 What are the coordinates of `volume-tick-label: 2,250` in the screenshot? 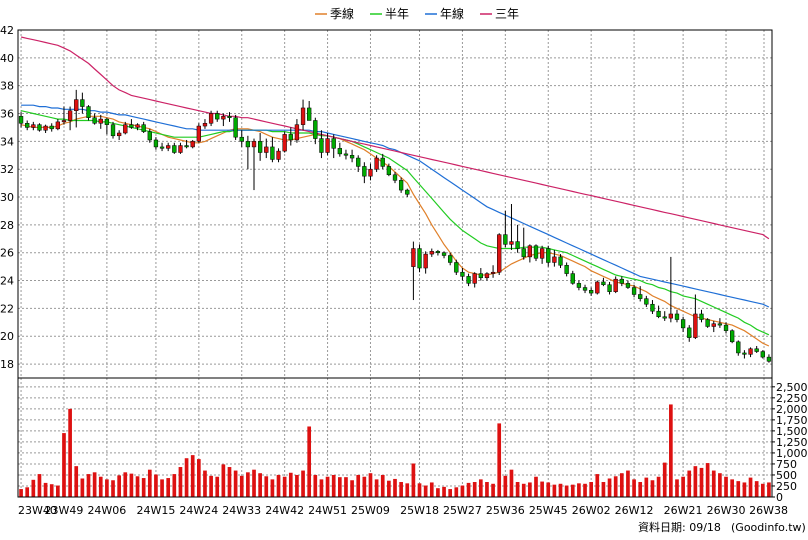 It's located at (792, 398).